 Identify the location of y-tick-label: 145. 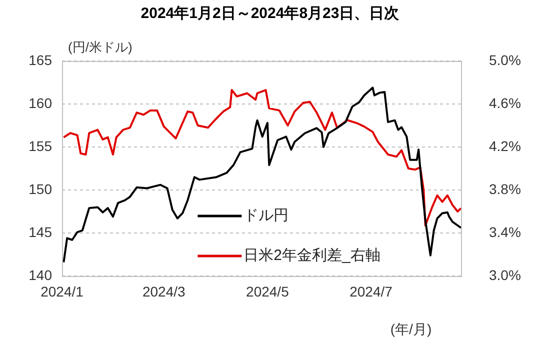
(40, 232).